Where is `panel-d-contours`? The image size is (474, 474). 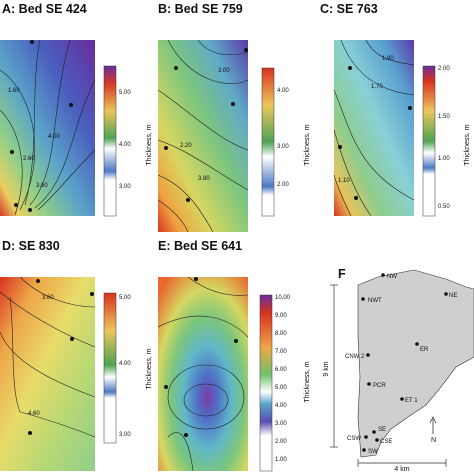 panel-d-contours is located at coordinates (48, 357).